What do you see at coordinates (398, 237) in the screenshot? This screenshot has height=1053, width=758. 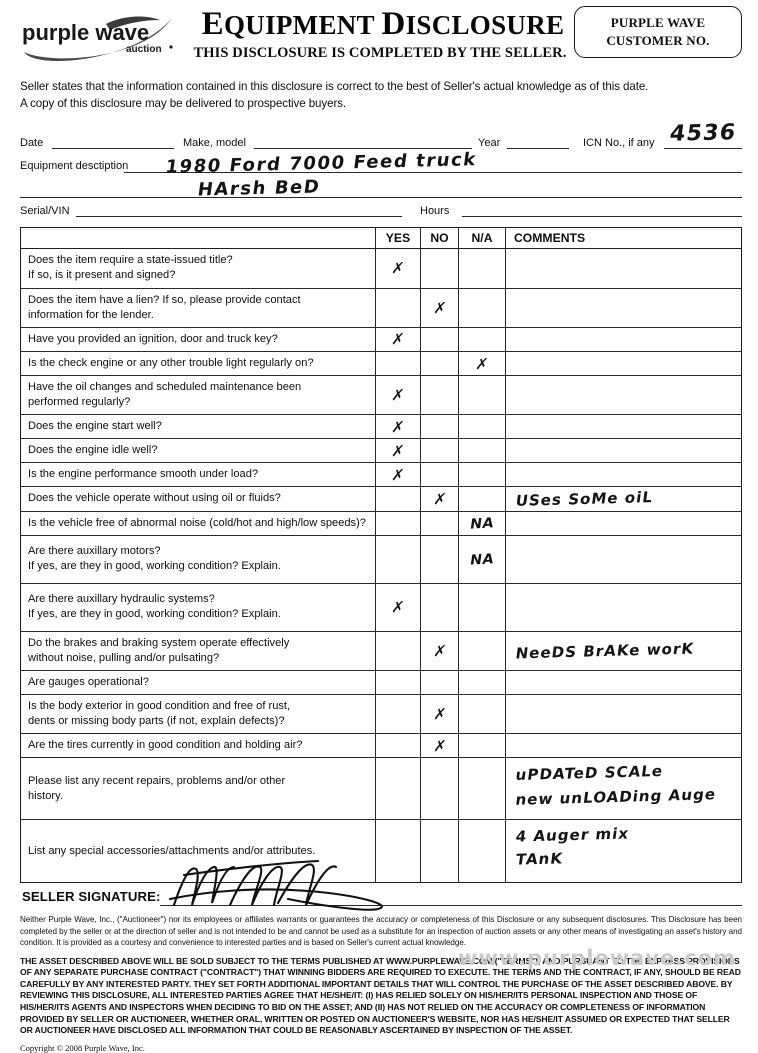 I see `column-header-yes: YES` at bounding box center [398, 237].